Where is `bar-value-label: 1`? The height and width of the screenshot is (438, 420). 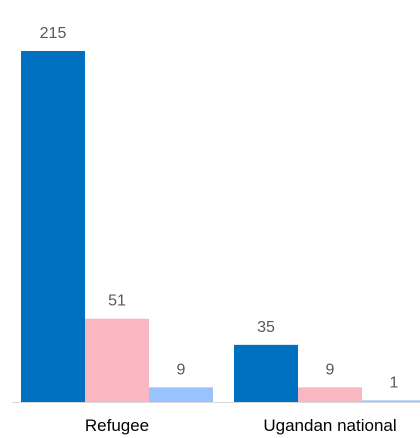
bar-value-label: 1 is located at coordinates (394, 382).